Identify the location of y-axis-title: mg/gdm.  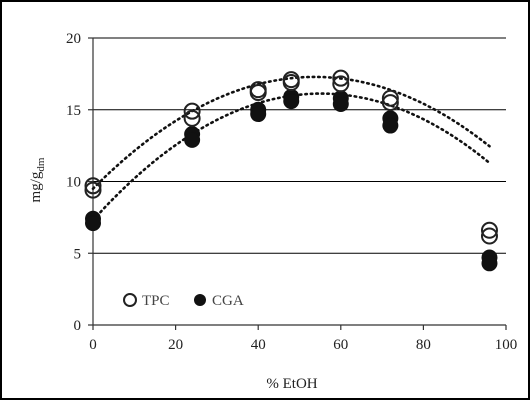
(37, 179).